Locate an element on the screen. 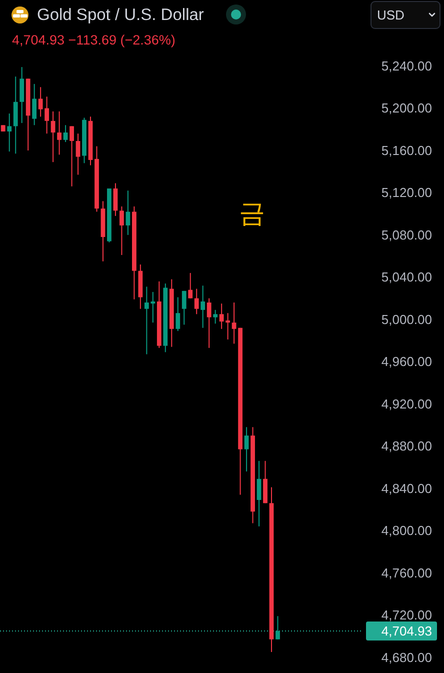 The width and height of the screenshot is (444, 673). title: Gold Spot / U.S. Dollar is located at coordinates (120, 15).